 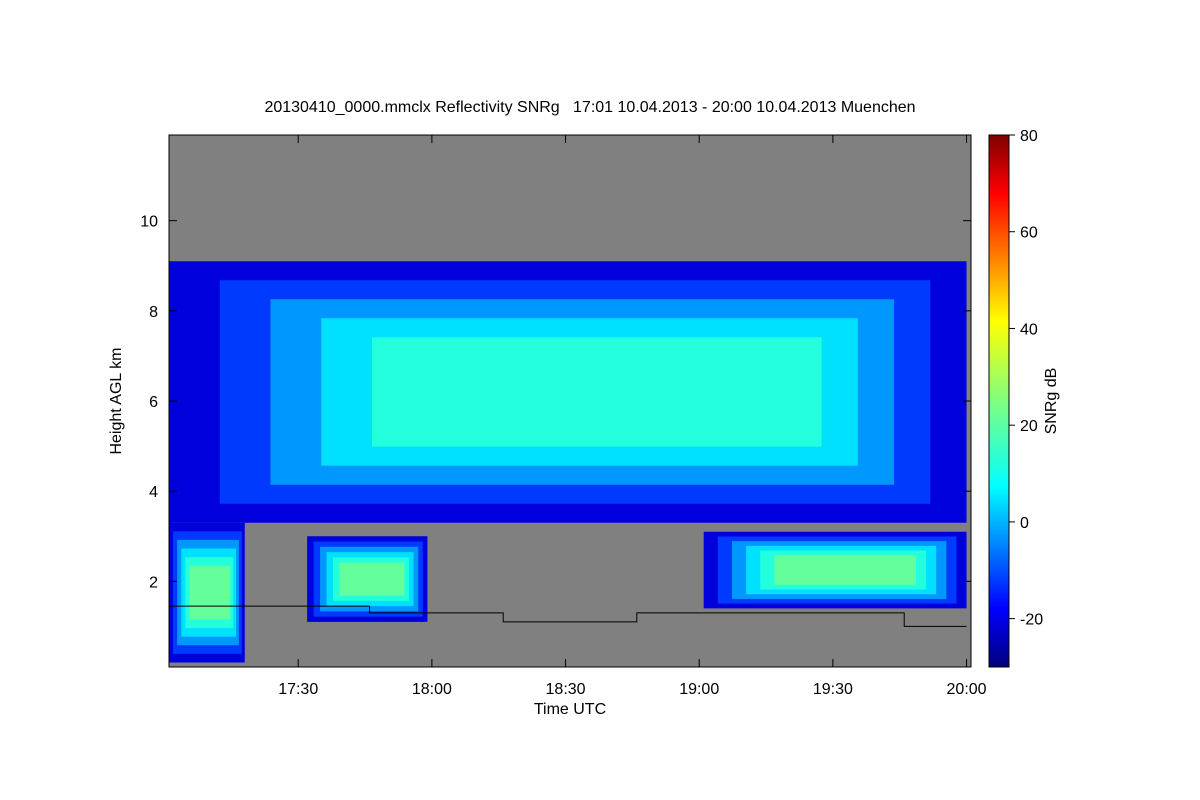 I want to click on colorbar-tick-label: 0, so click(x=1024, y=523).